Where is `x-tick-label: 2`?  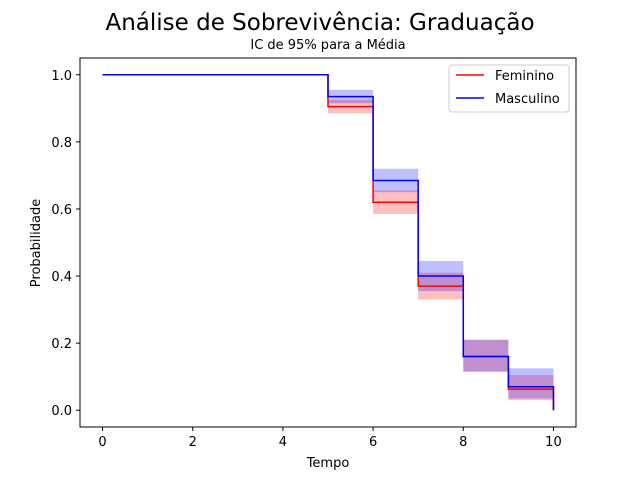
x-tick-label: 2 is located at coordinates (193, 442).